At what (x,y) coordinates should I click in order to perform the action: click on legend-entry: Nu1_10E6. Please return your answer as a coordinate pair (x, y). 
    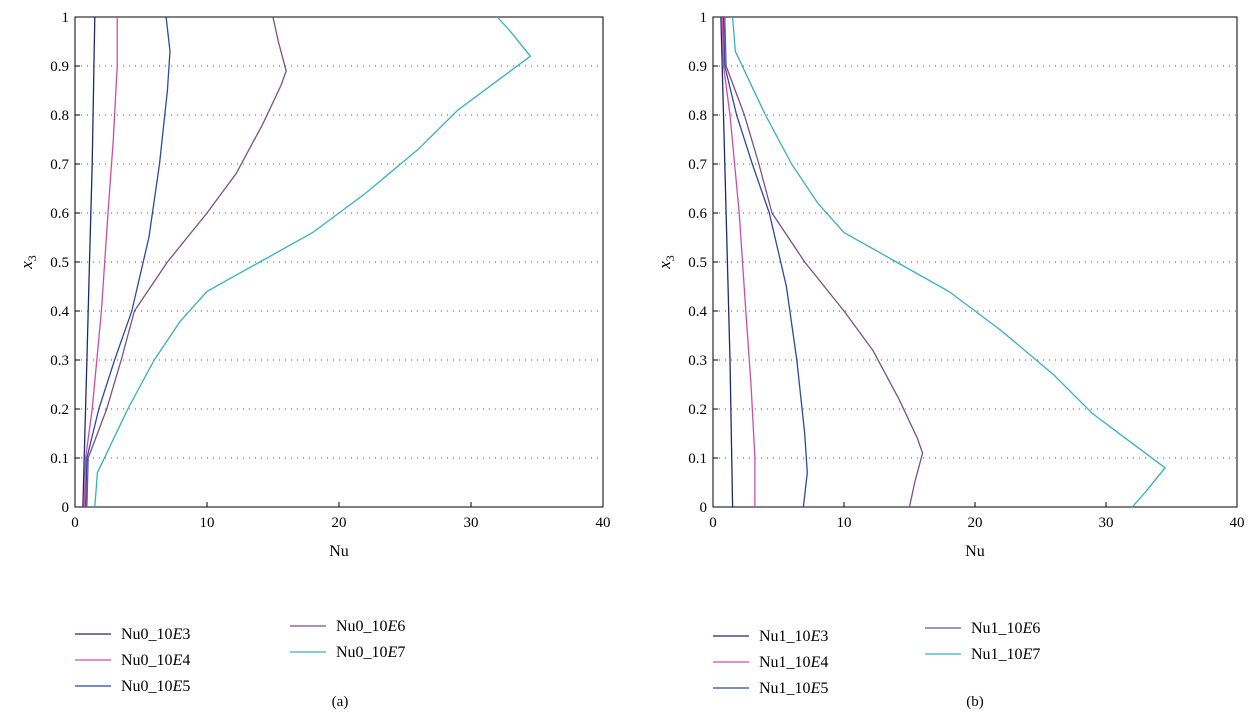
    Looking at the image, I should click on (1005, 628).